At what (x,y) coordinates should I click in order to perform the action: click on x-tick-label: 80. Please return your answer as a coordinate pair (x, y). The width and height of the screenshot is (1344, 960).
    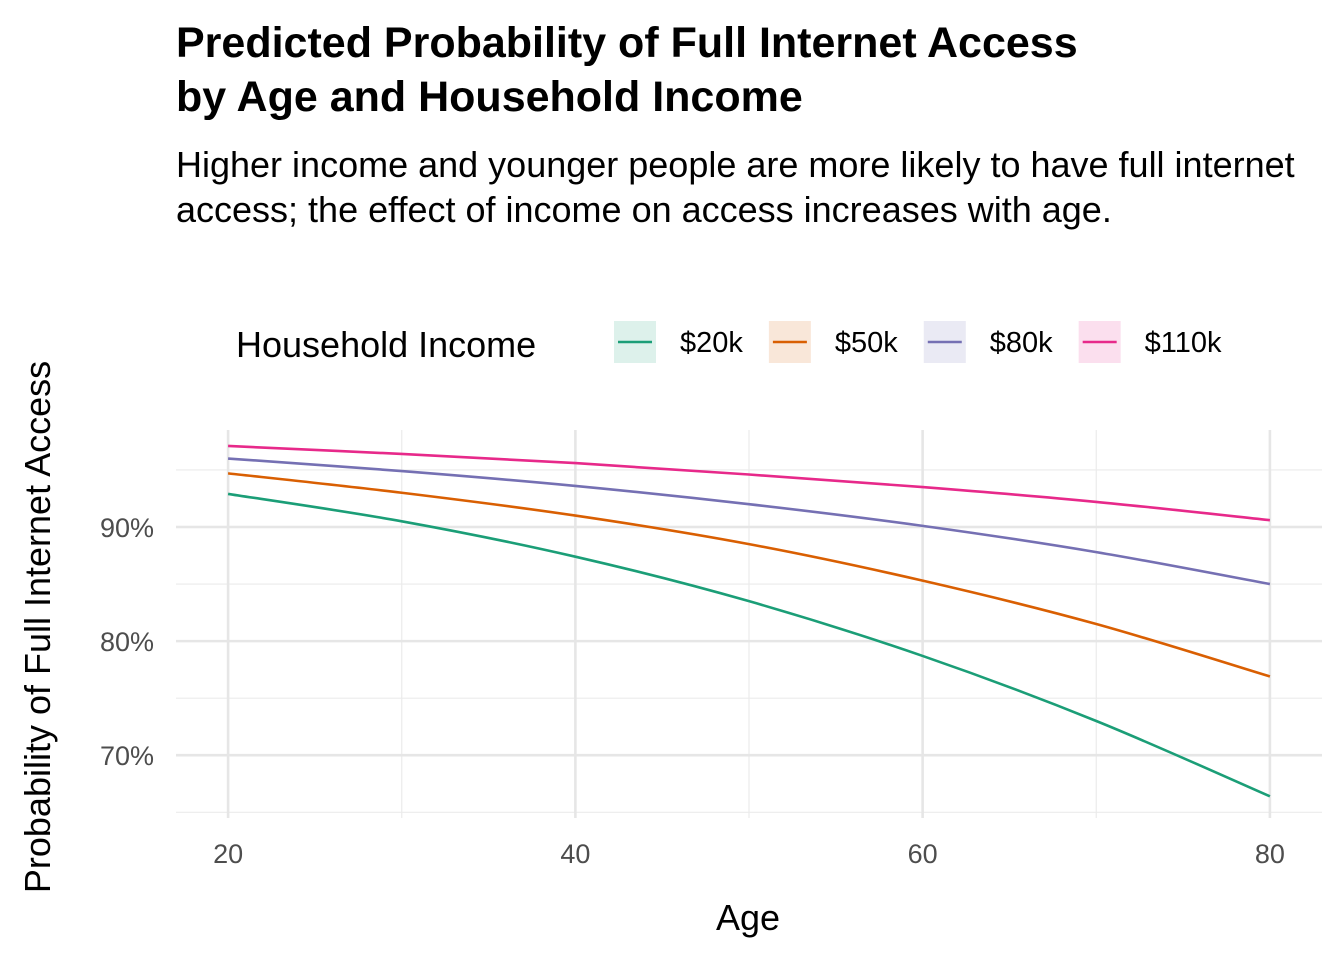
    Looking at the image, I should click on (1270, 854).